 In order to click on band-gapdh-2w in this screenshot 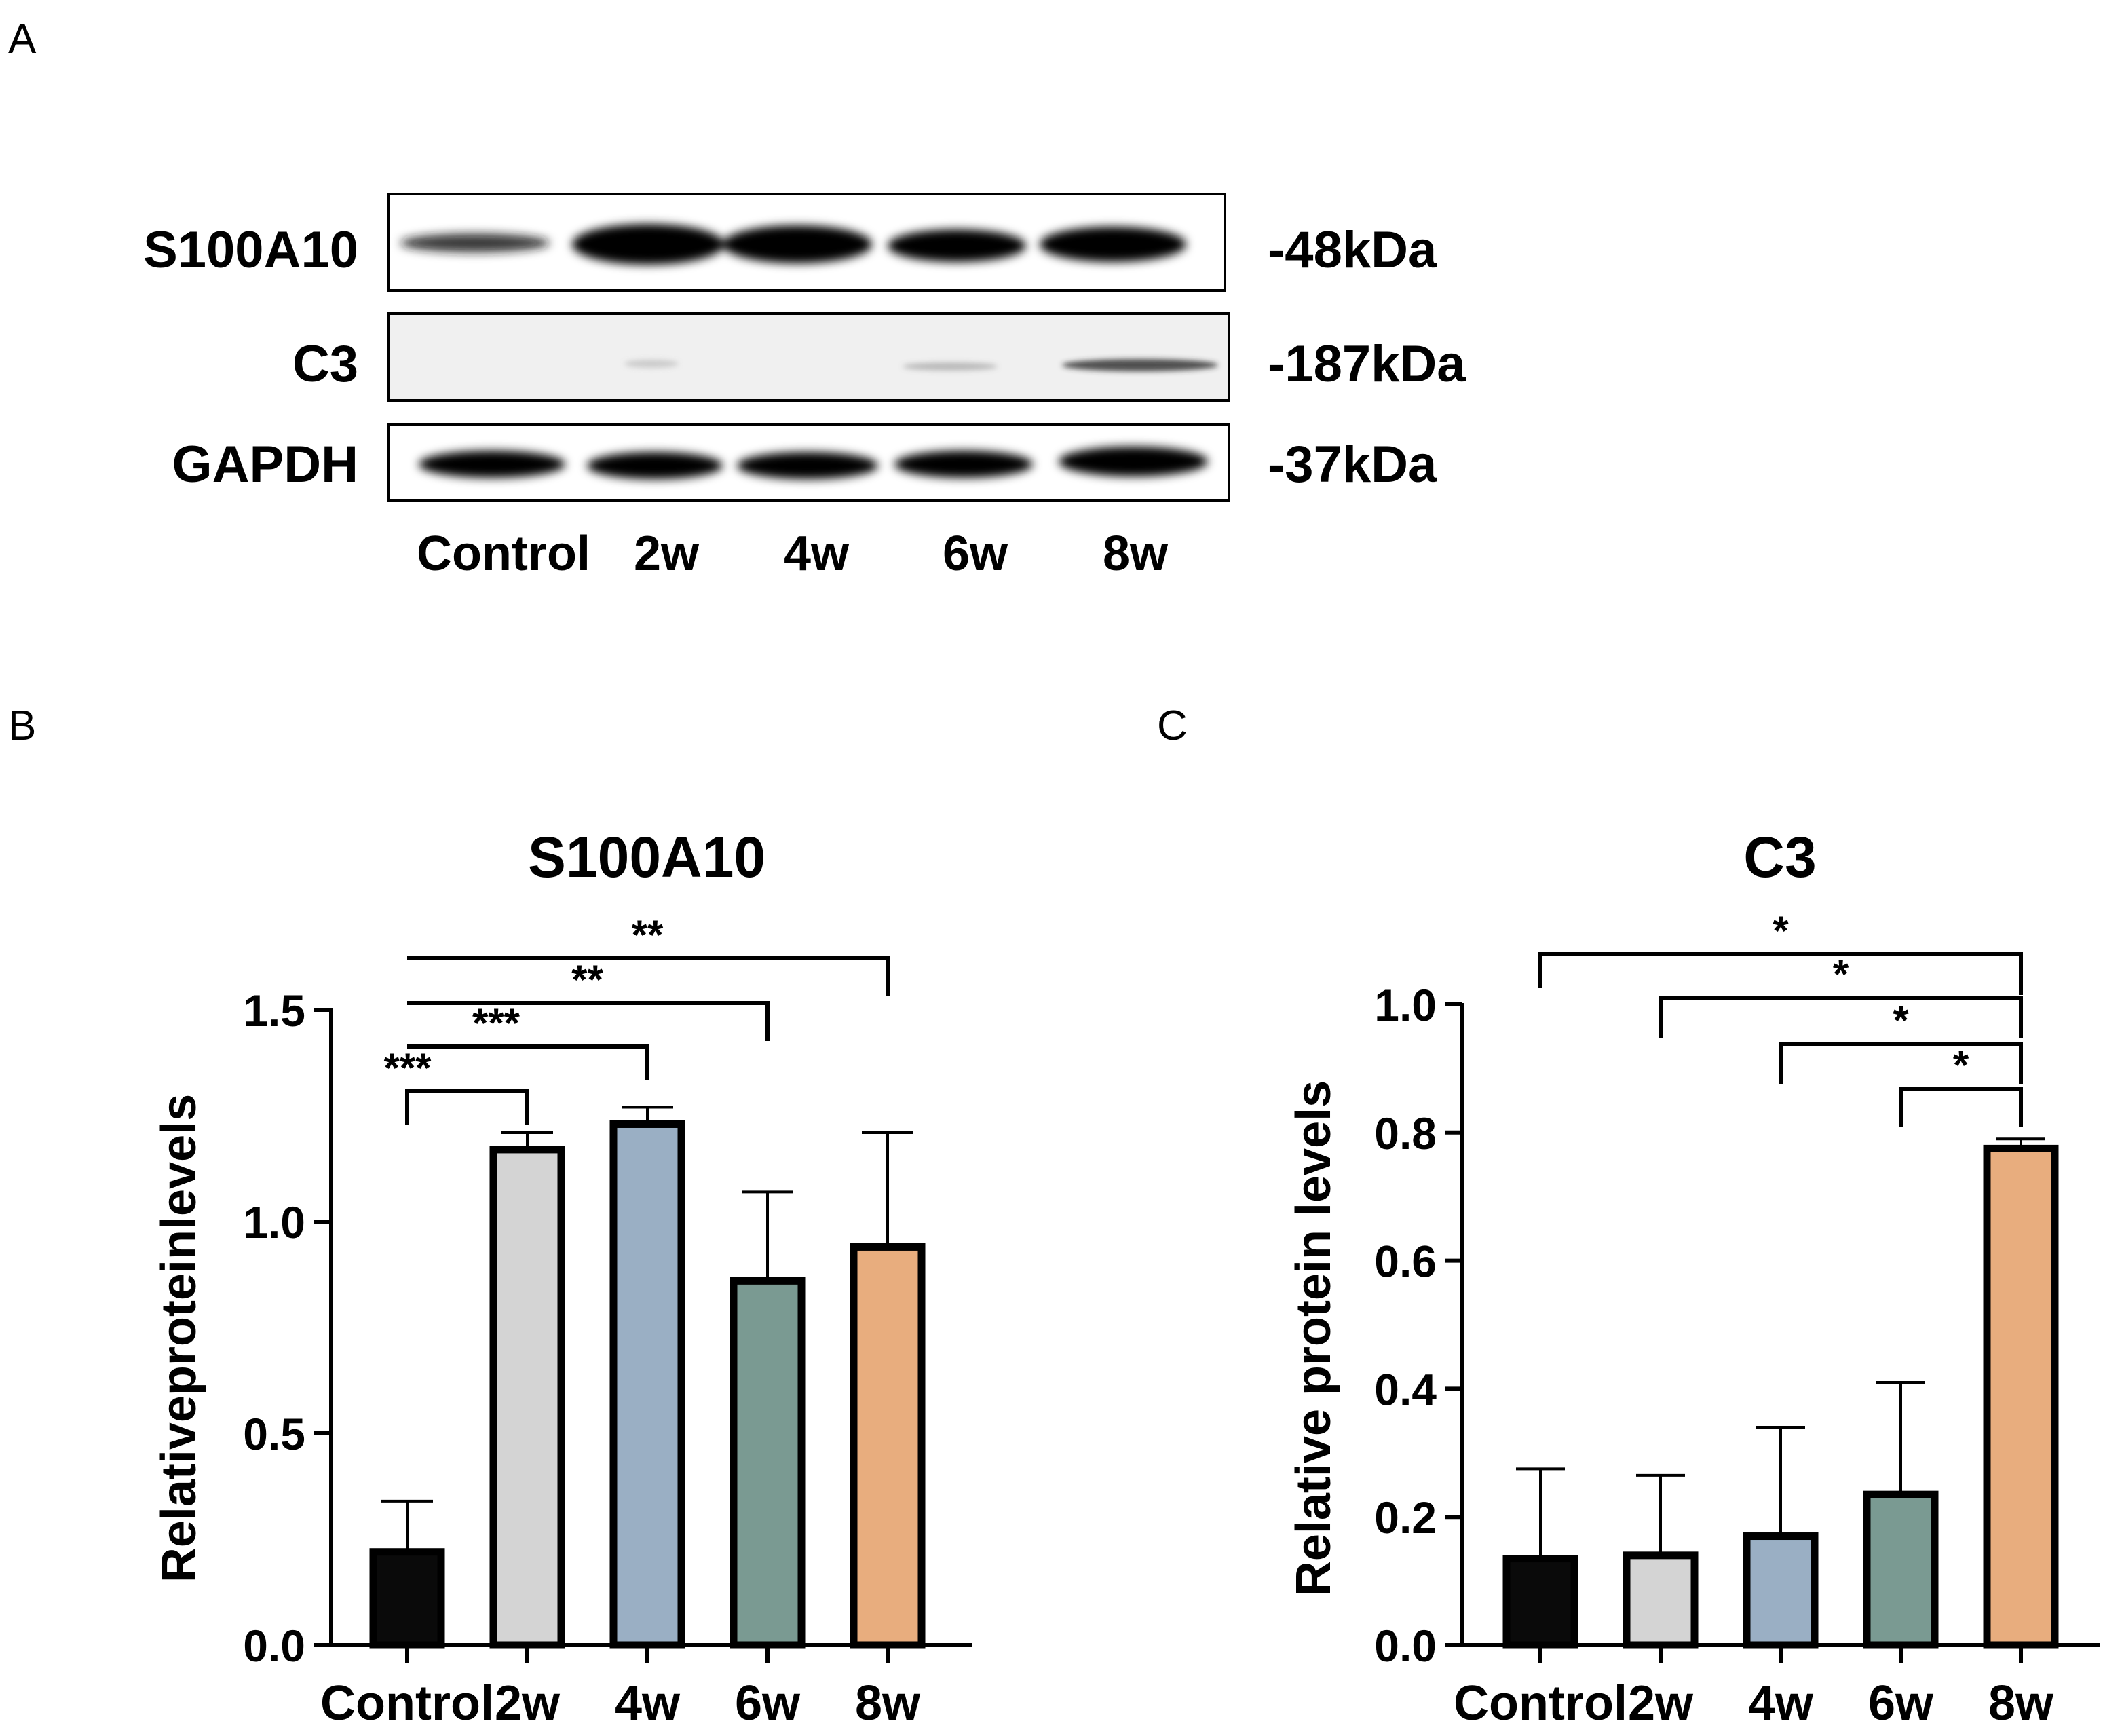, I will do `click(655, 466)`.